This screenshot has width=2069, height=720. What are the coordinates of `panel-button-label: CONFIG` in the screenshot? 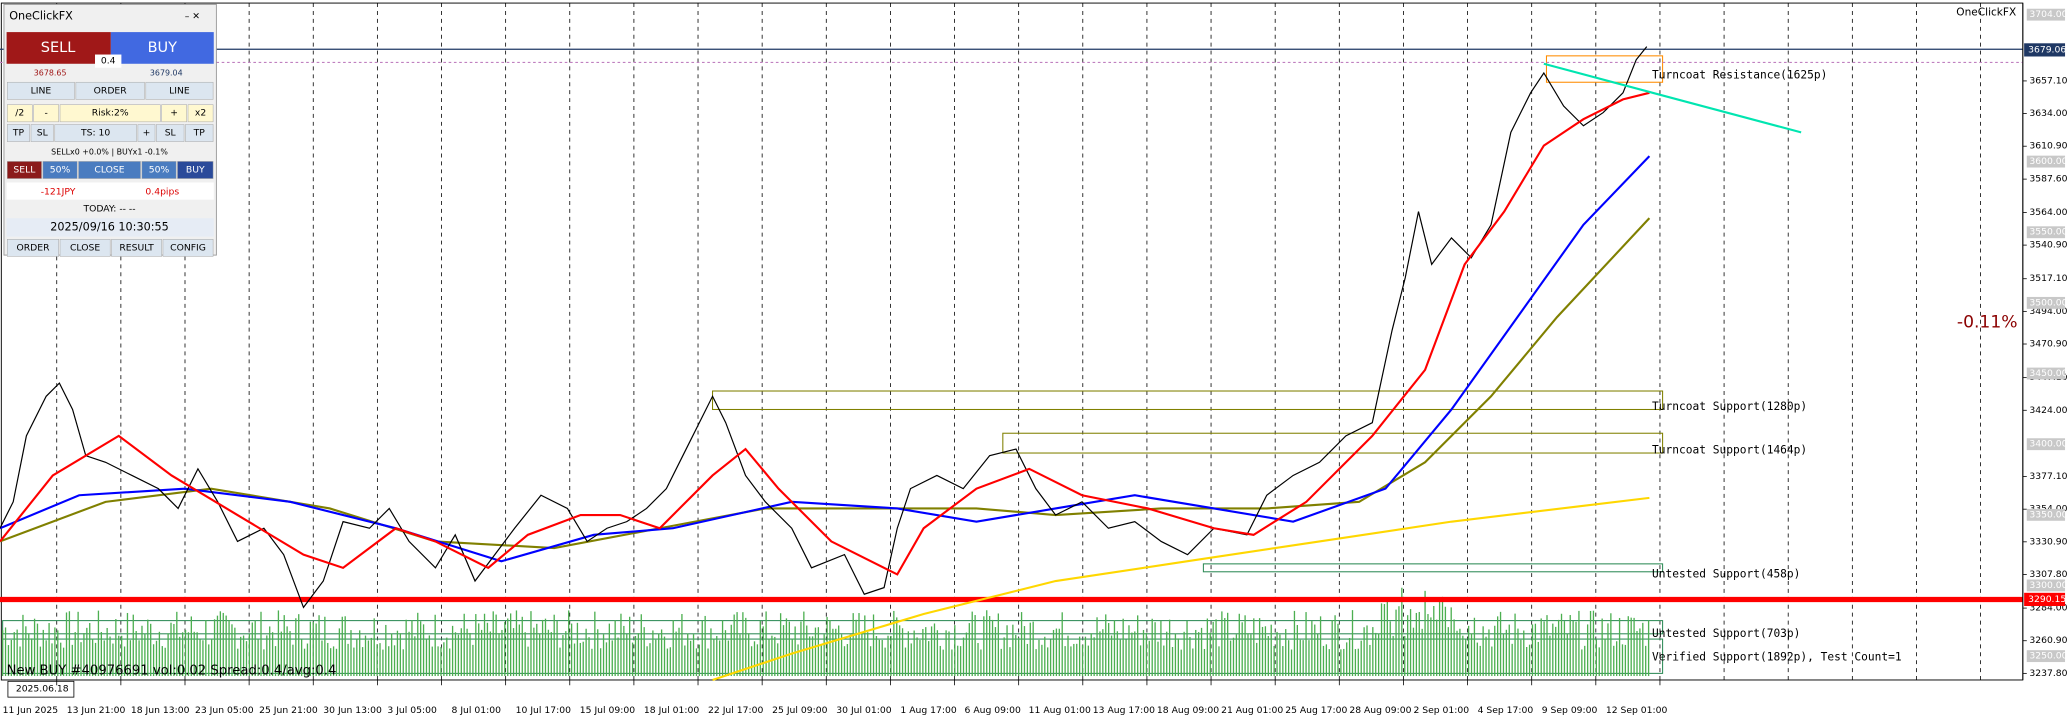 It's located at (188, 247).